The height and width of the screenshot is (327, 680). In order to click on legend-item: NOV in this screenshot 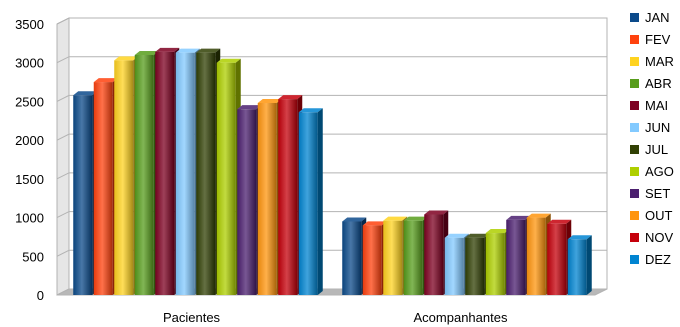, I will do `click(652, 237)`.